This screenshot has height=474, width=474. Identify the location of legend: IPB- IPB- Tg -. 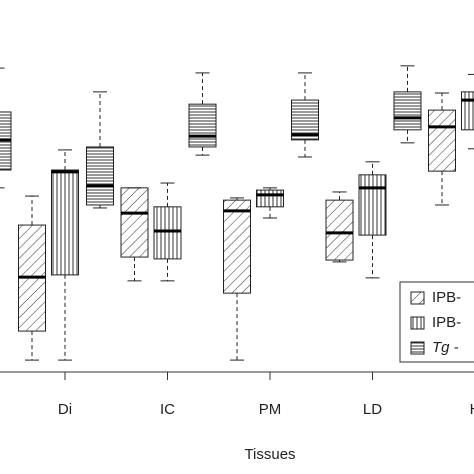
(436, 322).